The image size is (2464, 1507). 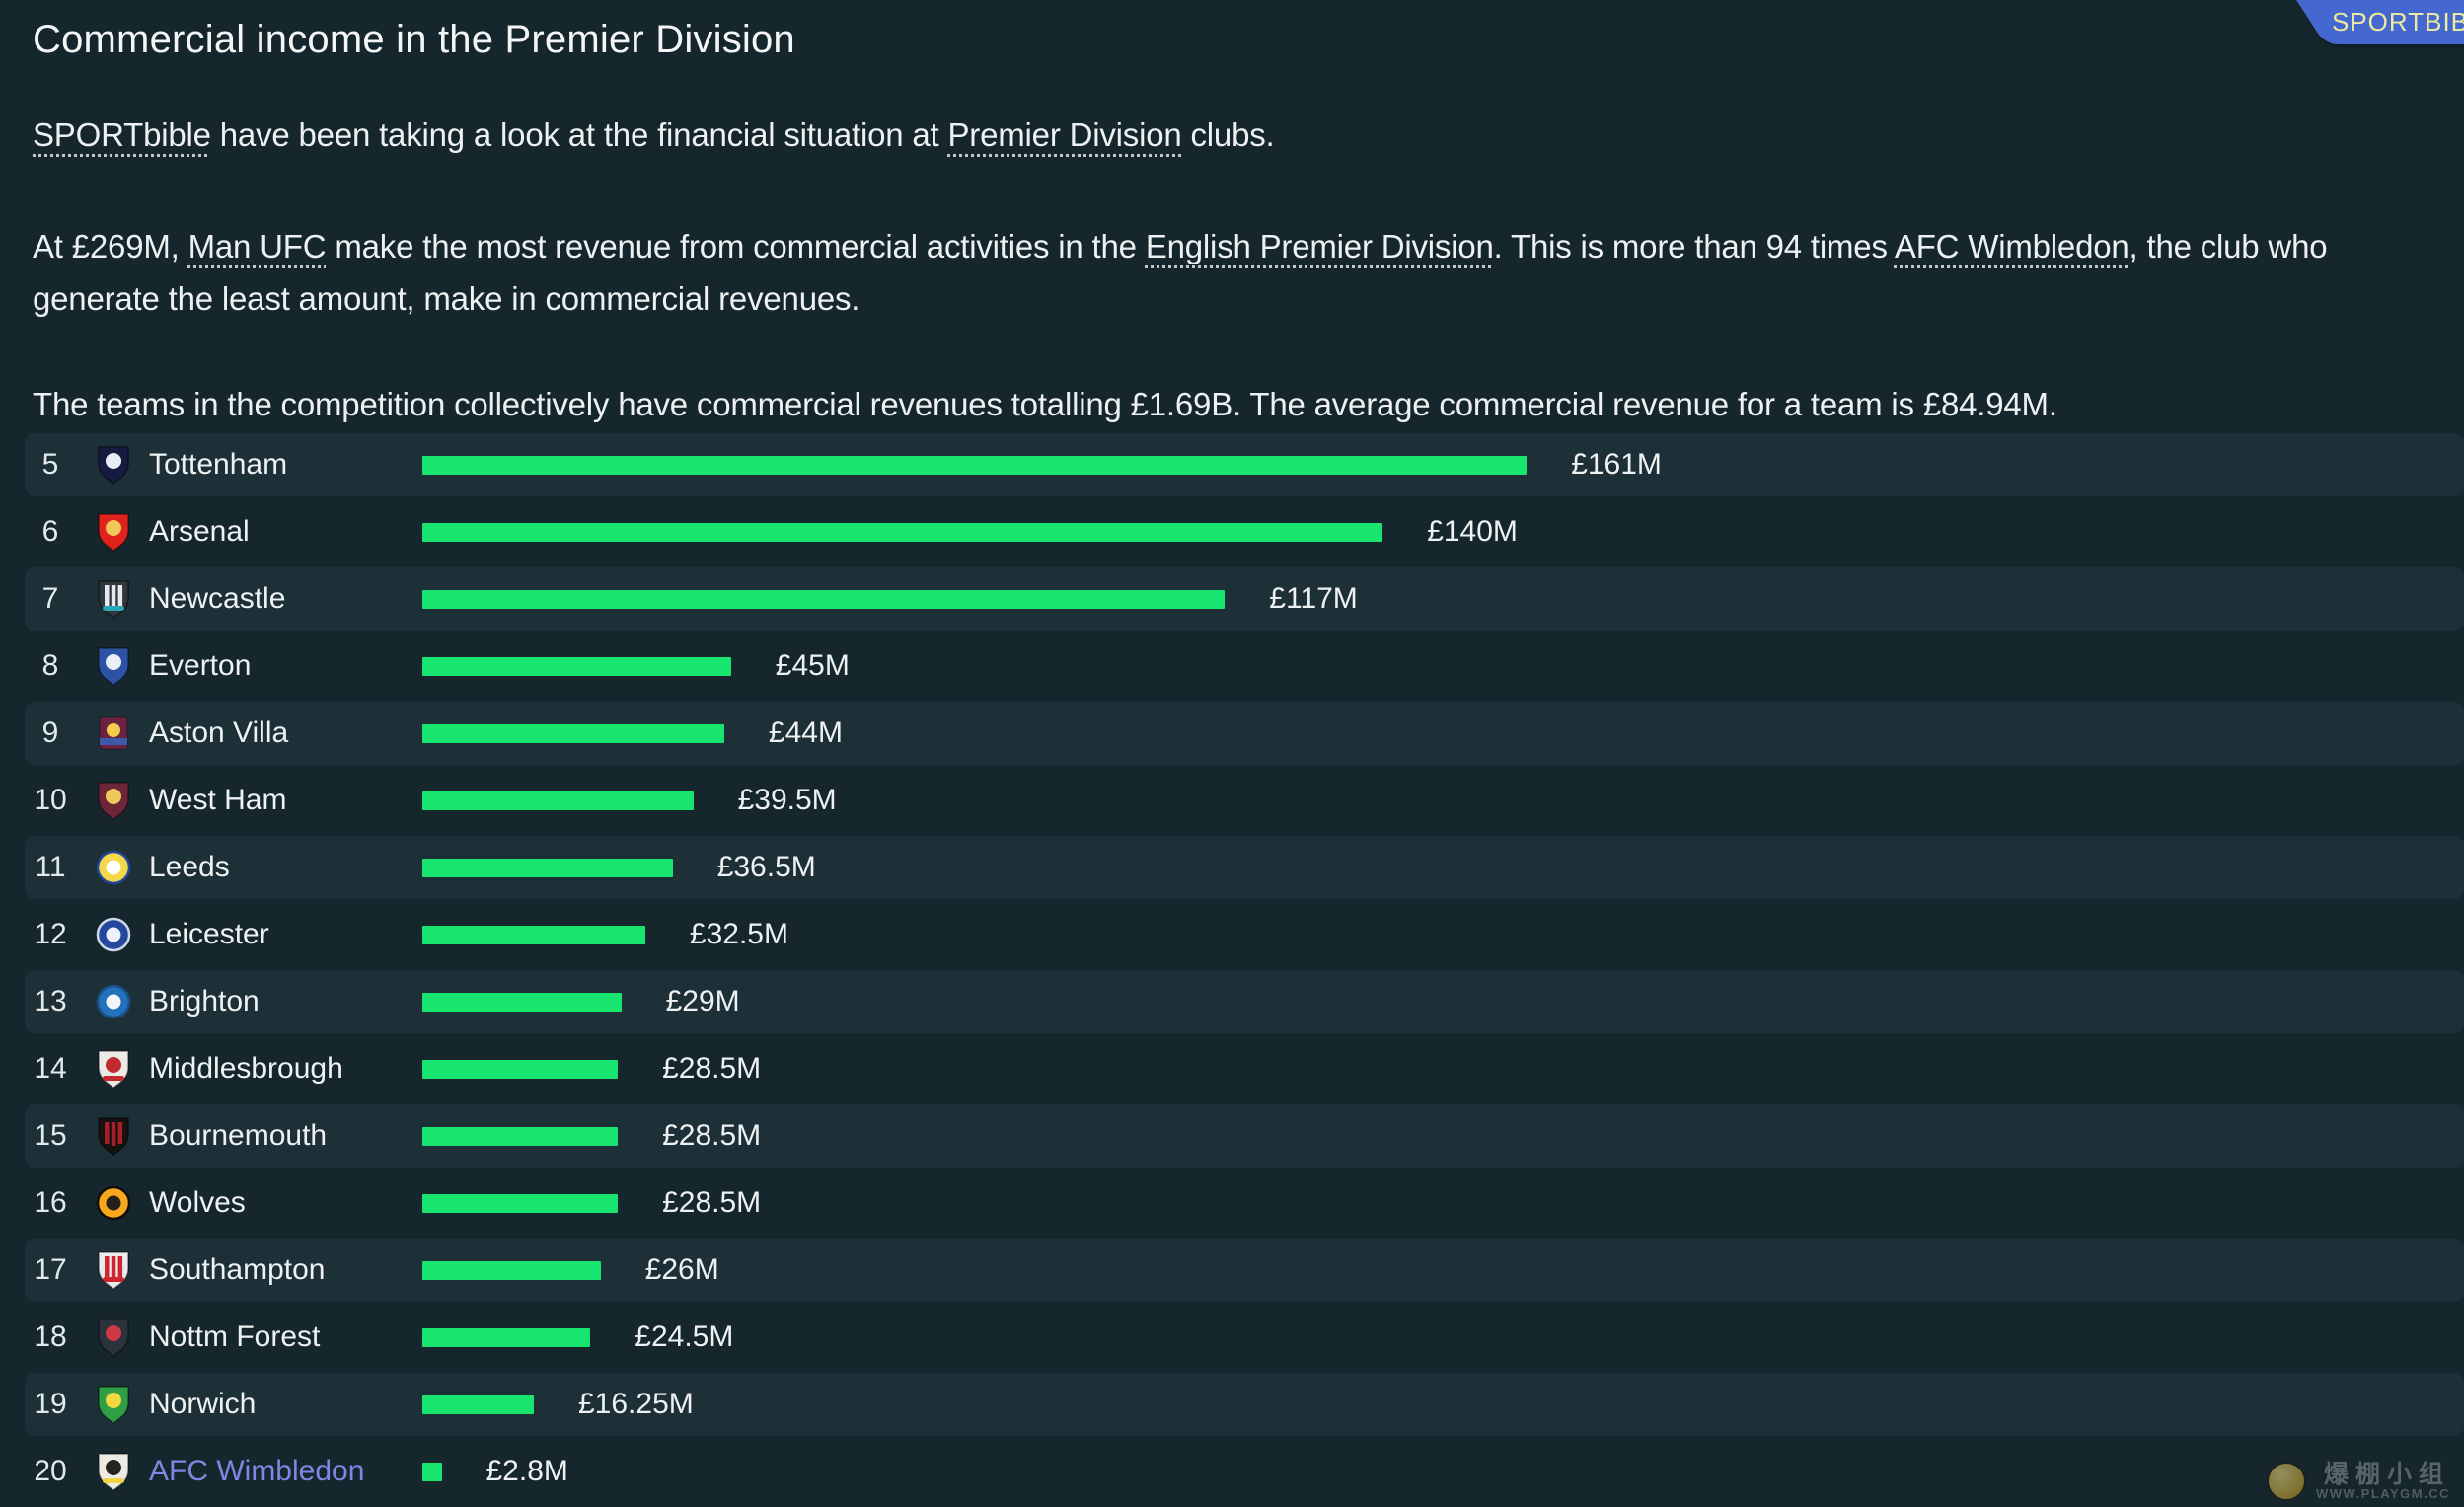 What do you see at coordinates (1232, 1136) in the screenshot?
I see `chart-row-bournemouth: 15 Bournemouth £28.5M` at bounding box center [1232, 1136].